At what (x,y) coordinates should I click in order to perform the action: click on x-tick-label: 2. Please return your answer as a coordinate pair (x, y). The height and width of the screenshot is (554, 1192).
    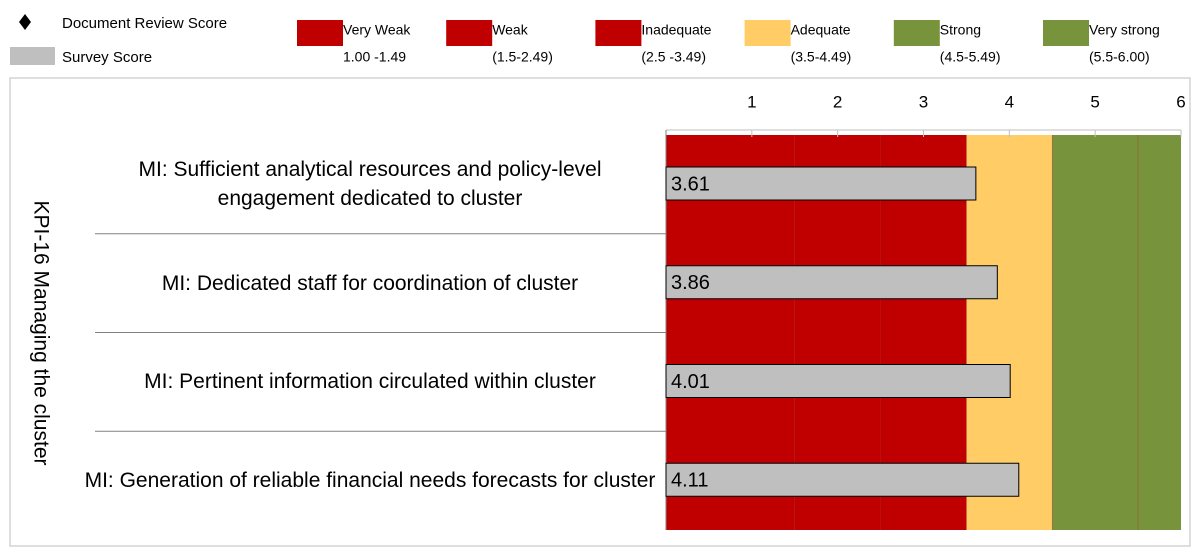
    Looking at the image, I should click on (837, 101).